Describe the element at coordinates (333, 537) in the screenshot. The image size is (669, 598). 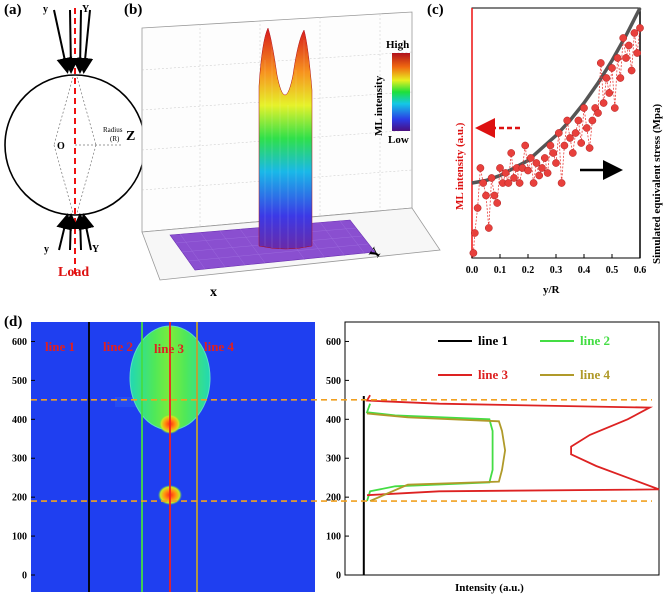
I see `y-tick-label-d: 100` at that location.